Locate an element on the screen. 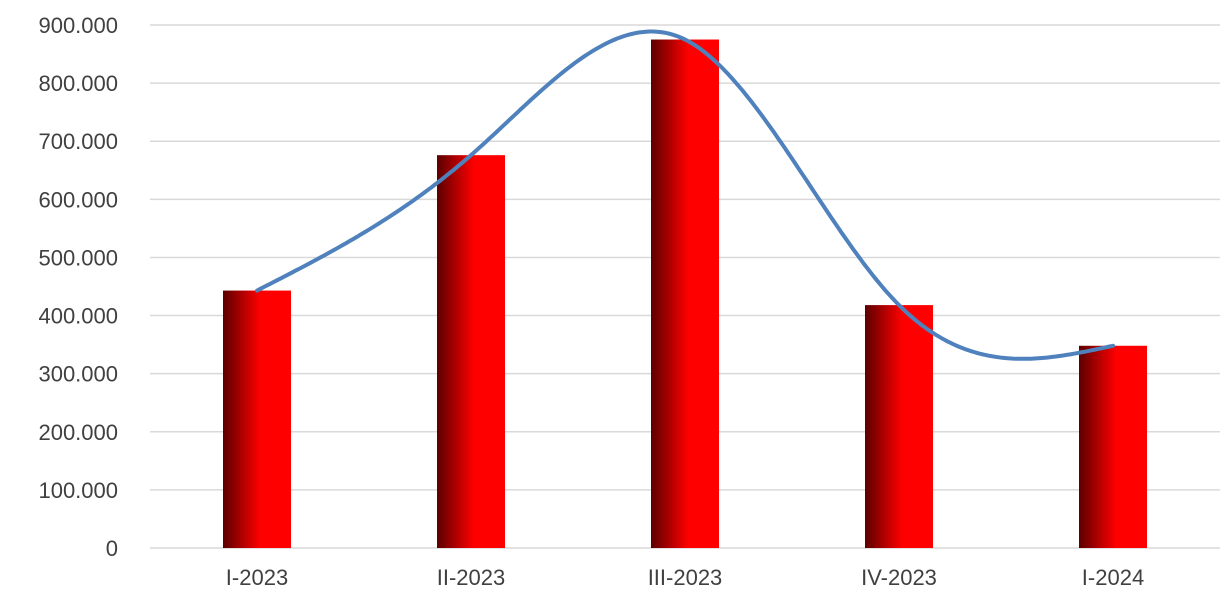 The height and width of the screenshot is (596, 1228). y-tick-label: 100.000 is located at coordinates (78, 490).